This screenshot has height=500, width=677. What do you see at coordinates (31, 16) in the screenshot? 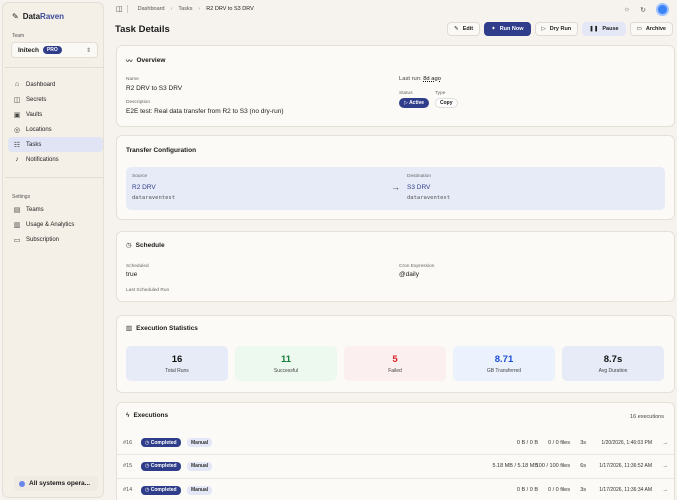
I see `brand-name-a: Data` at bounding box center [31, 16].